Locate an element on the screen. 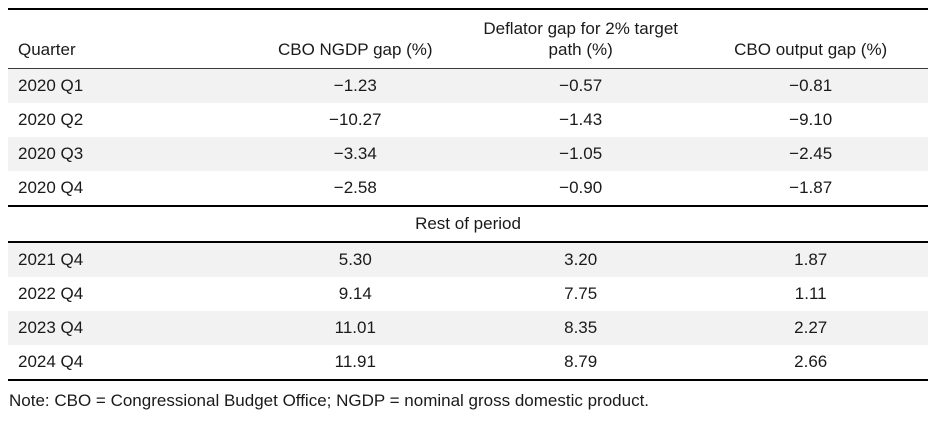  quarter-cell: 2020 Q1 is located at coordinates (51, 85).